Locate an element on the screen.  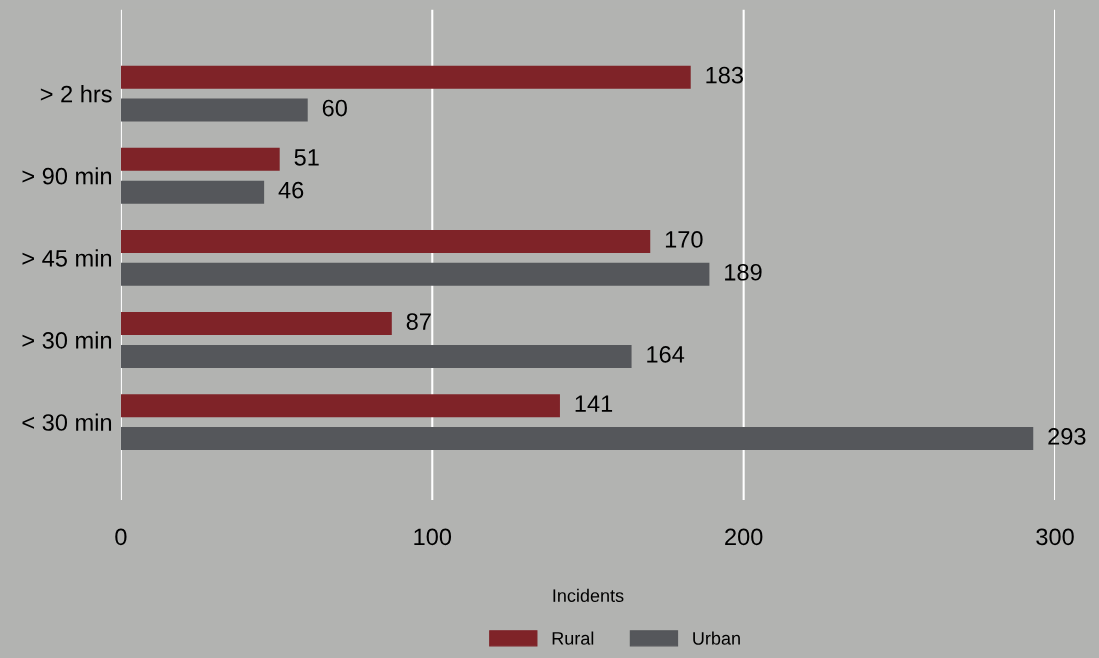
data-label: 141 is located at coordinates (594, 403).